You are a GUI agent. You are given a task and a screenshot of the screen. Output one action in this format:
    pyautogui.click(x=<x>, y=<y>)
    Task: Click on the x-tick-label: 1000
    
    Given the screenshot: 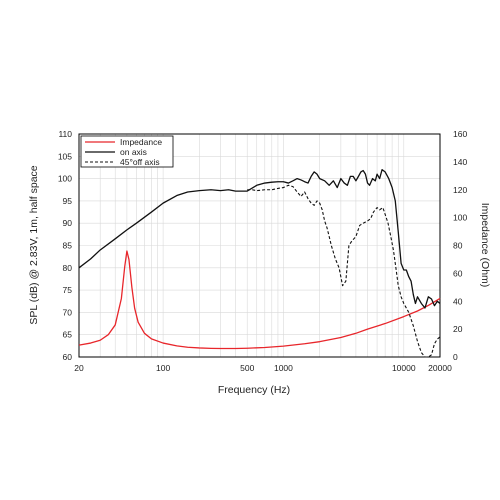 What is the action you would take?
    pyautogui.click(x=283, y=368)
    